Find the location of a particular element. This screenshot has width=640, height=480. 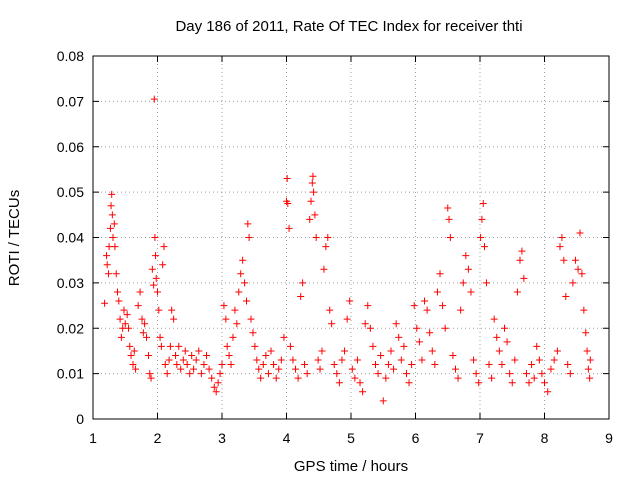

x-tick-label: 9 is located at coordinates (609, 438).